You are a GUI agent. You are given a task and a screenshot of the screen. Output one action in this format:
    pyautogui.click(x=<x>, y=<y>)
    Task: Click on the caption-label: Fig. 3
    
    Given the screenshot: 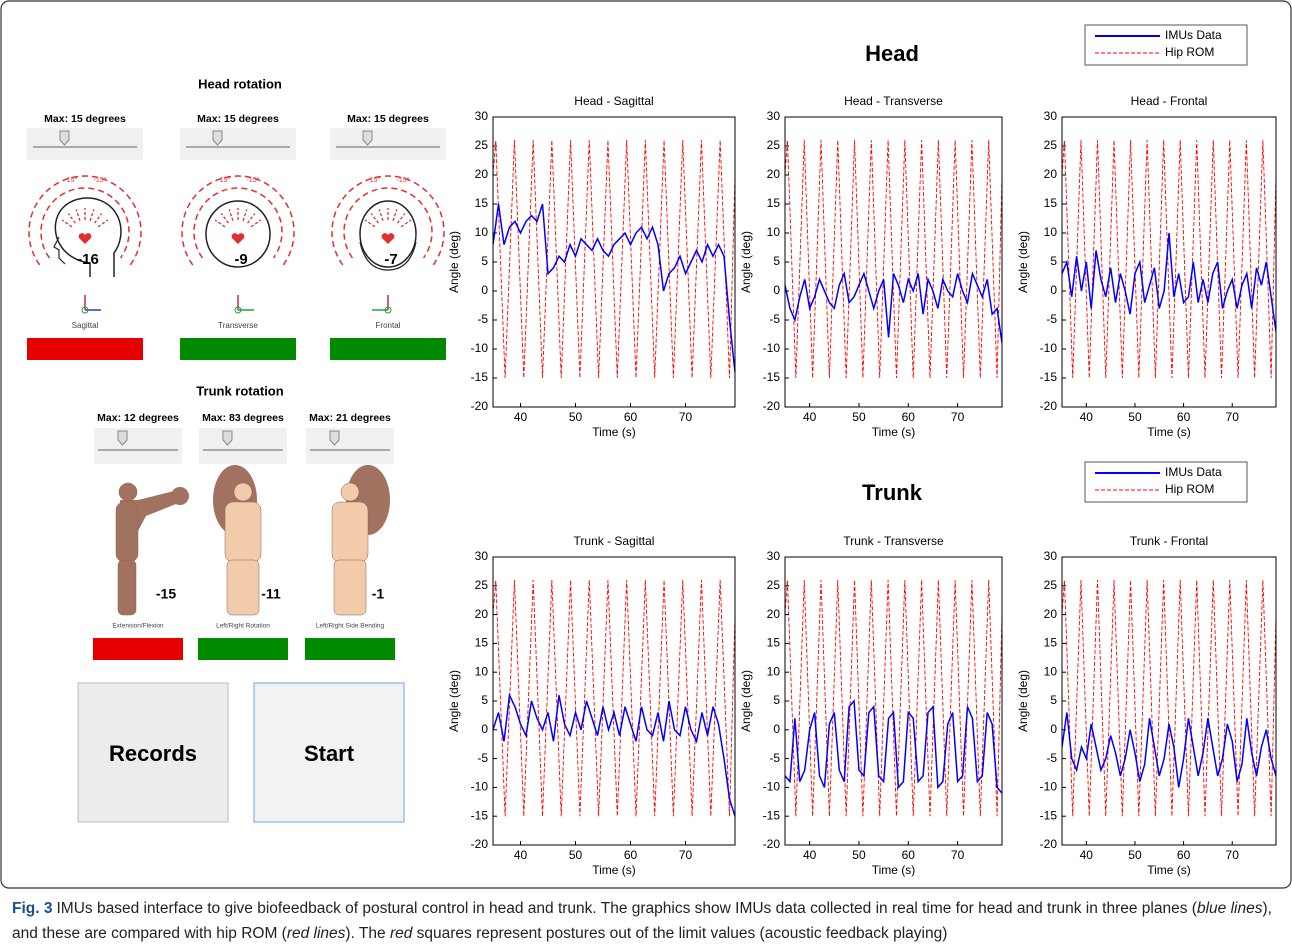 What is the action you would take?
    pyautogui.click(x=32, y=908)
    